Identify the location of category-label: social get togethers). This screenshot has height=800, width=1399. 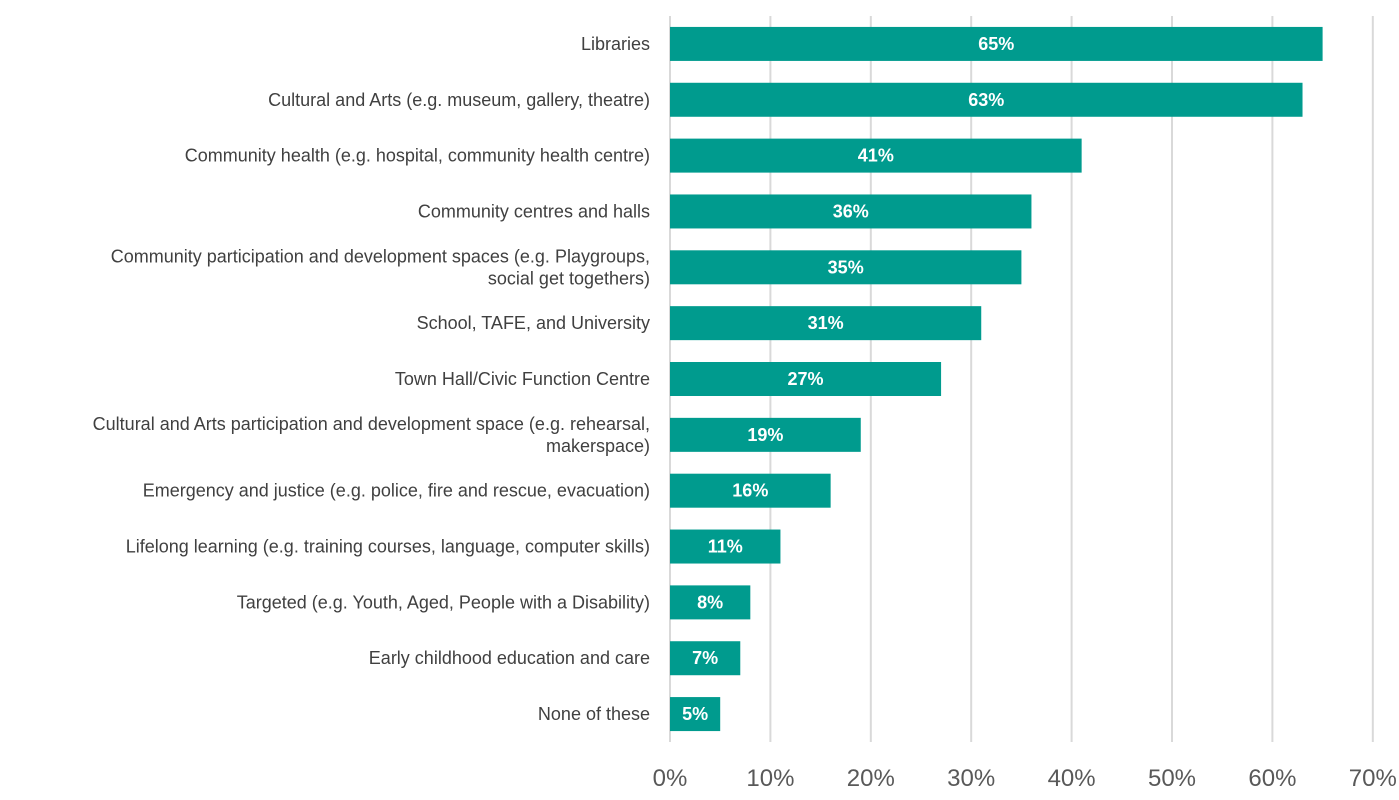
(569, 278).